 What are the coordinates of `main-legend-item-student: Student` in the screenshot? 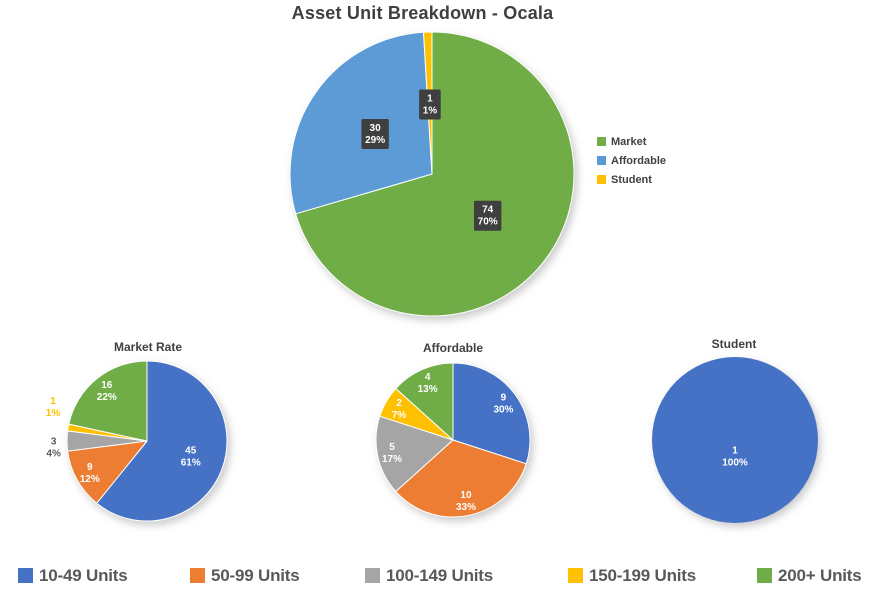 It's located at (631, 179).